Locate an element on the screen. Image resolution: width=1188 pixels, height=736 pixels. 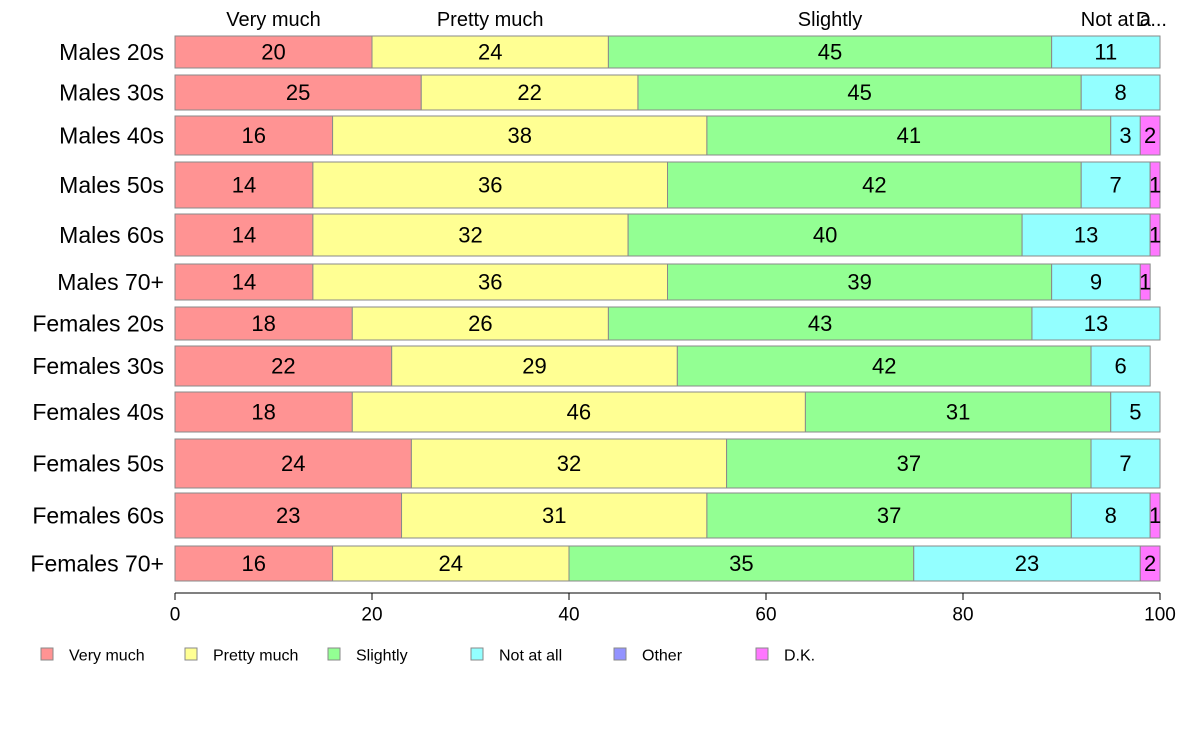
legend-label: Not at all is located at coordinates (530, 656).